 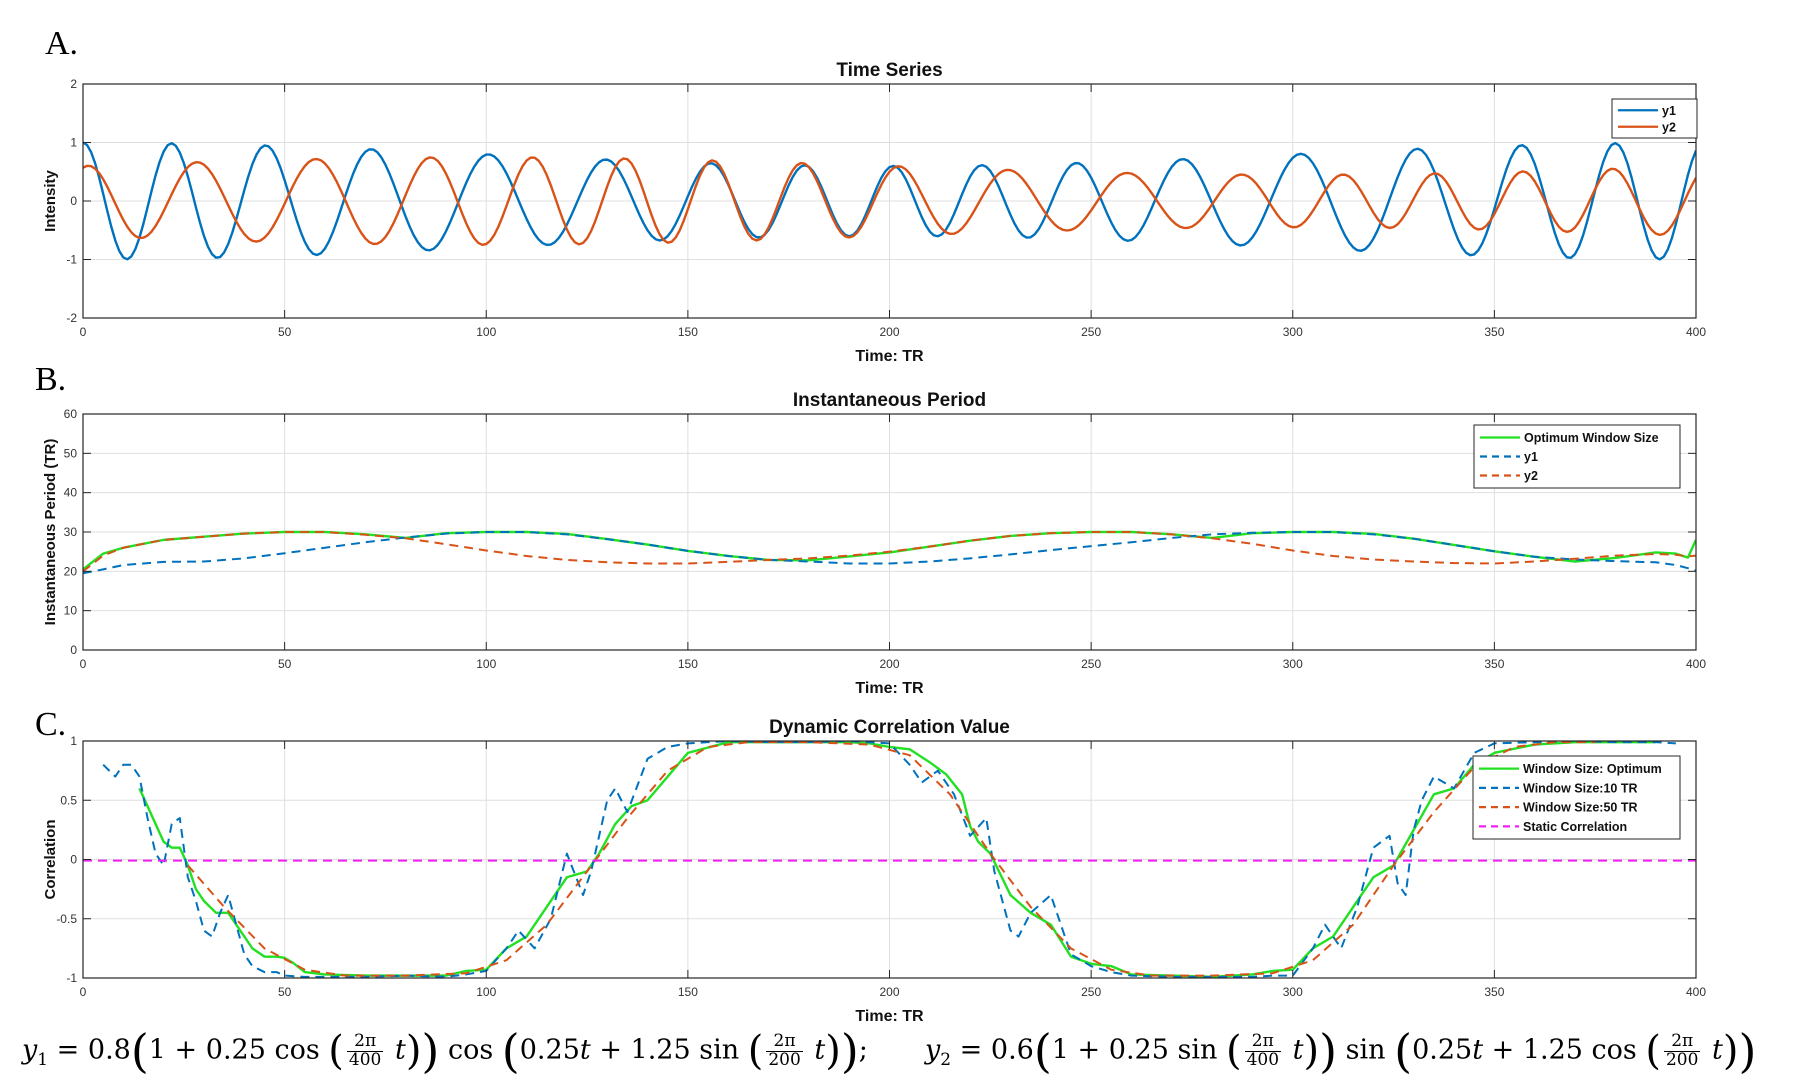 What do you see at coordinates (73, 143) in the screenshot?
I see `y-tick-label: 1` at bounding box center [73, 143].